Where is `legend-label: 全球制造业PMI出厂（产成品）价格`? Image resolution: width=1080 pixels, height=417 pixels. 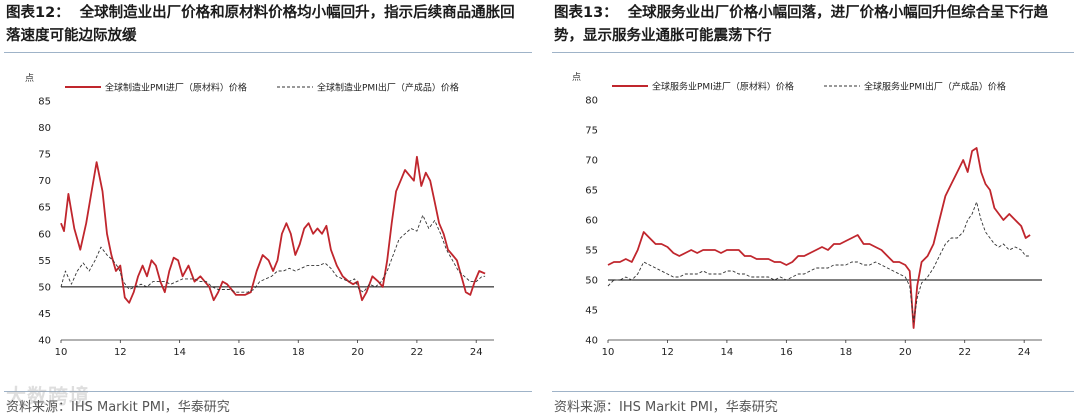 legend-label: 全球制造业PMI出厂（产成品）价格 is located at coordinates (388, 88).